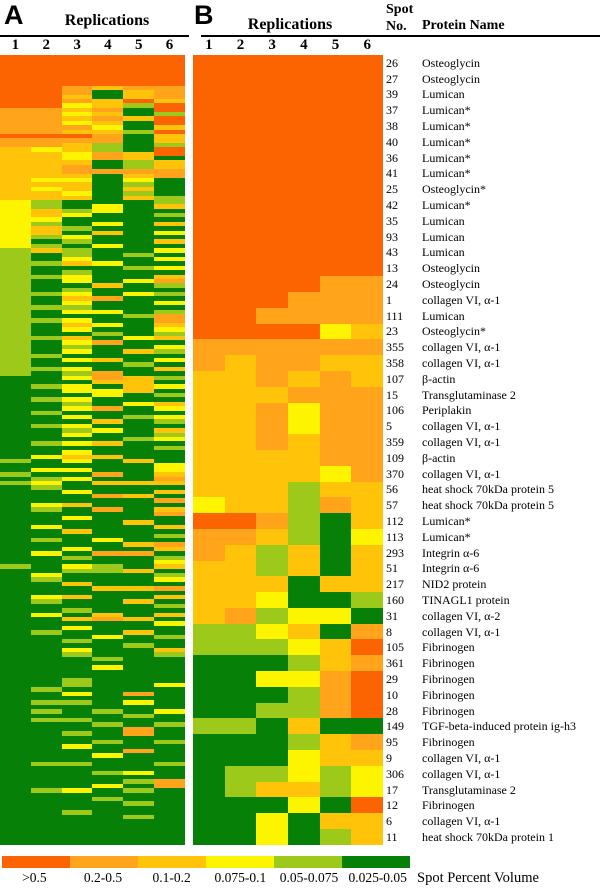 The image size is (600, 893). I want to click on protein-name: β-actin, so click(439, 378).